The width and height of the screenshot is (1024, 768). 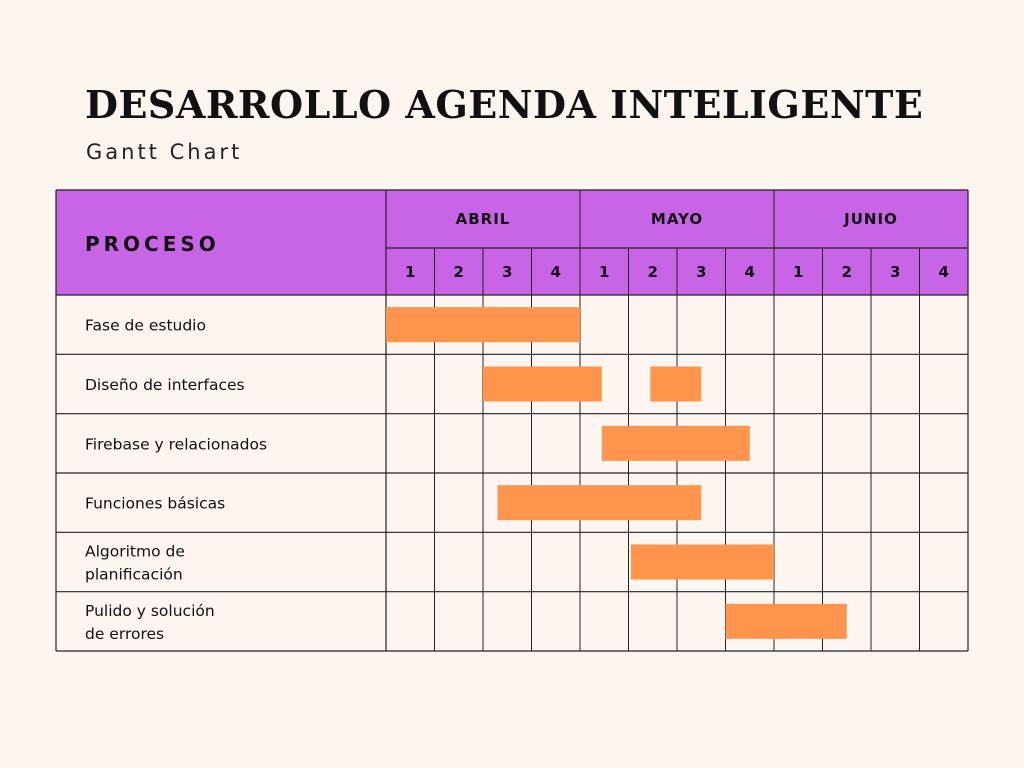 I want to click on task-label: Fase de estudio, so click(x=145, y=326).